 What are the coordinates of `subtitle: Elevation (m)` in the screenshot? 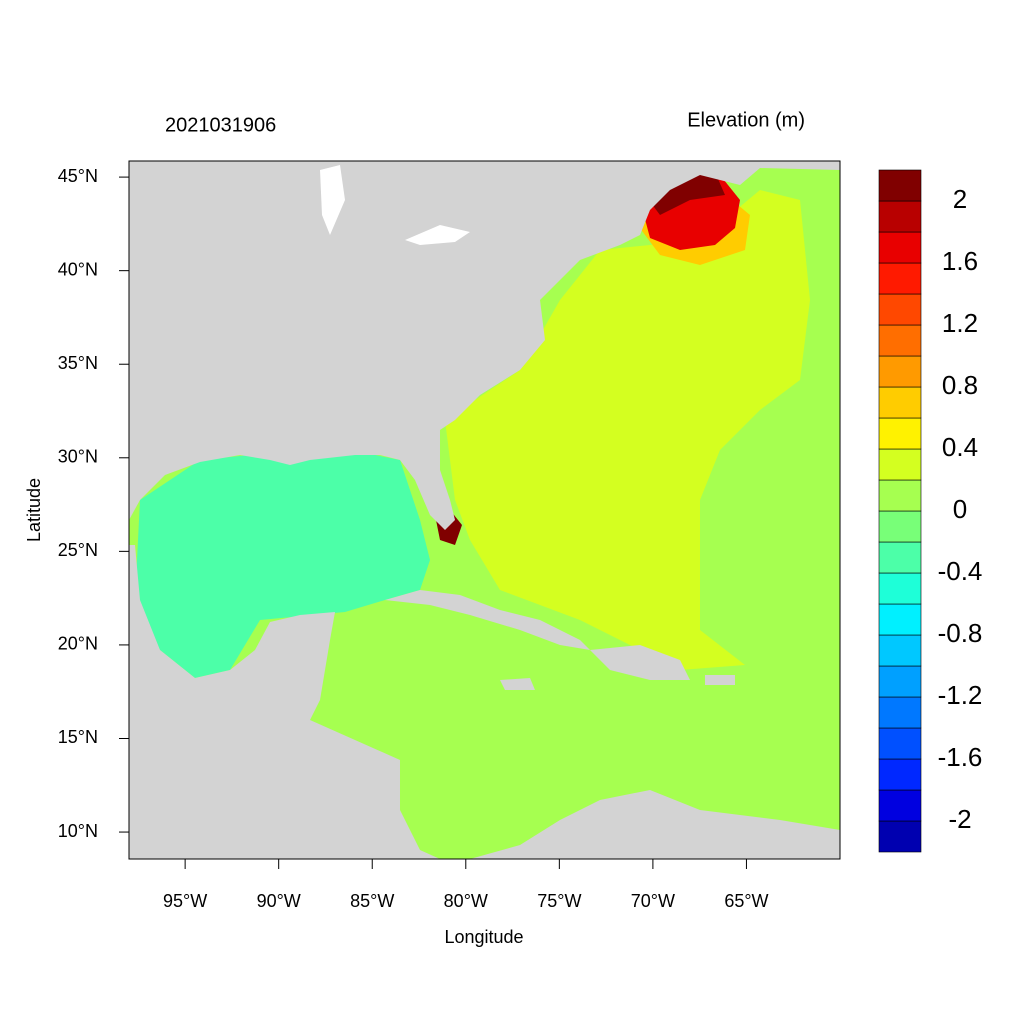 It's located at (746, 120).